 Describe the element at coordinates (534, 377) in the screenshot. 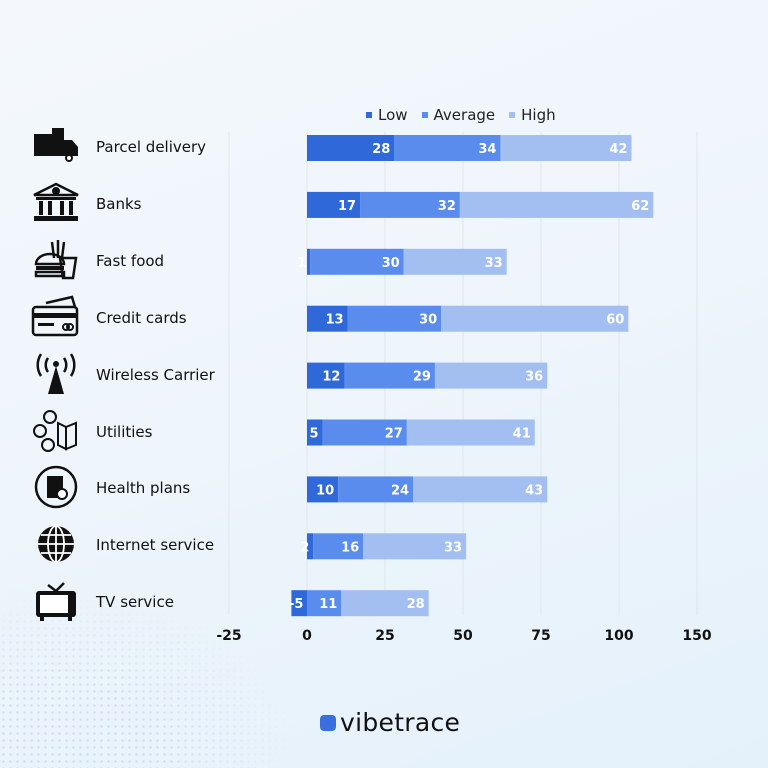

I see `data-label: 36` at that location.